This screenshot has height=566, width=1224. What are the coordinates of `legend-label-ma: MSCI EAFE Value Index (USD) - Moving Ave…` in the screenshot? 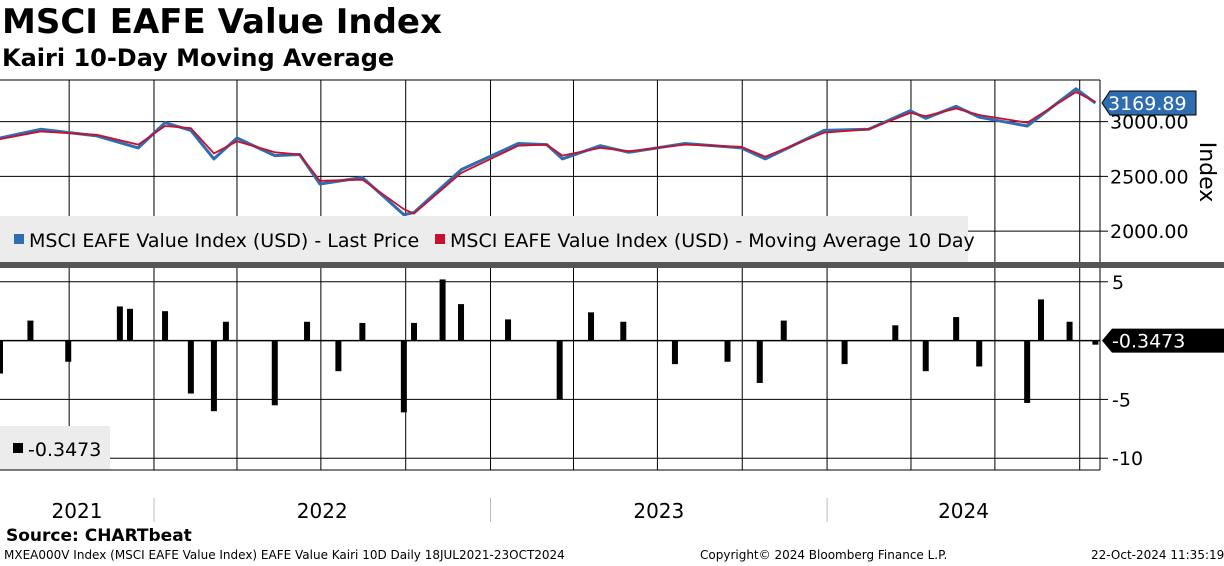 It's located at (712, 241).